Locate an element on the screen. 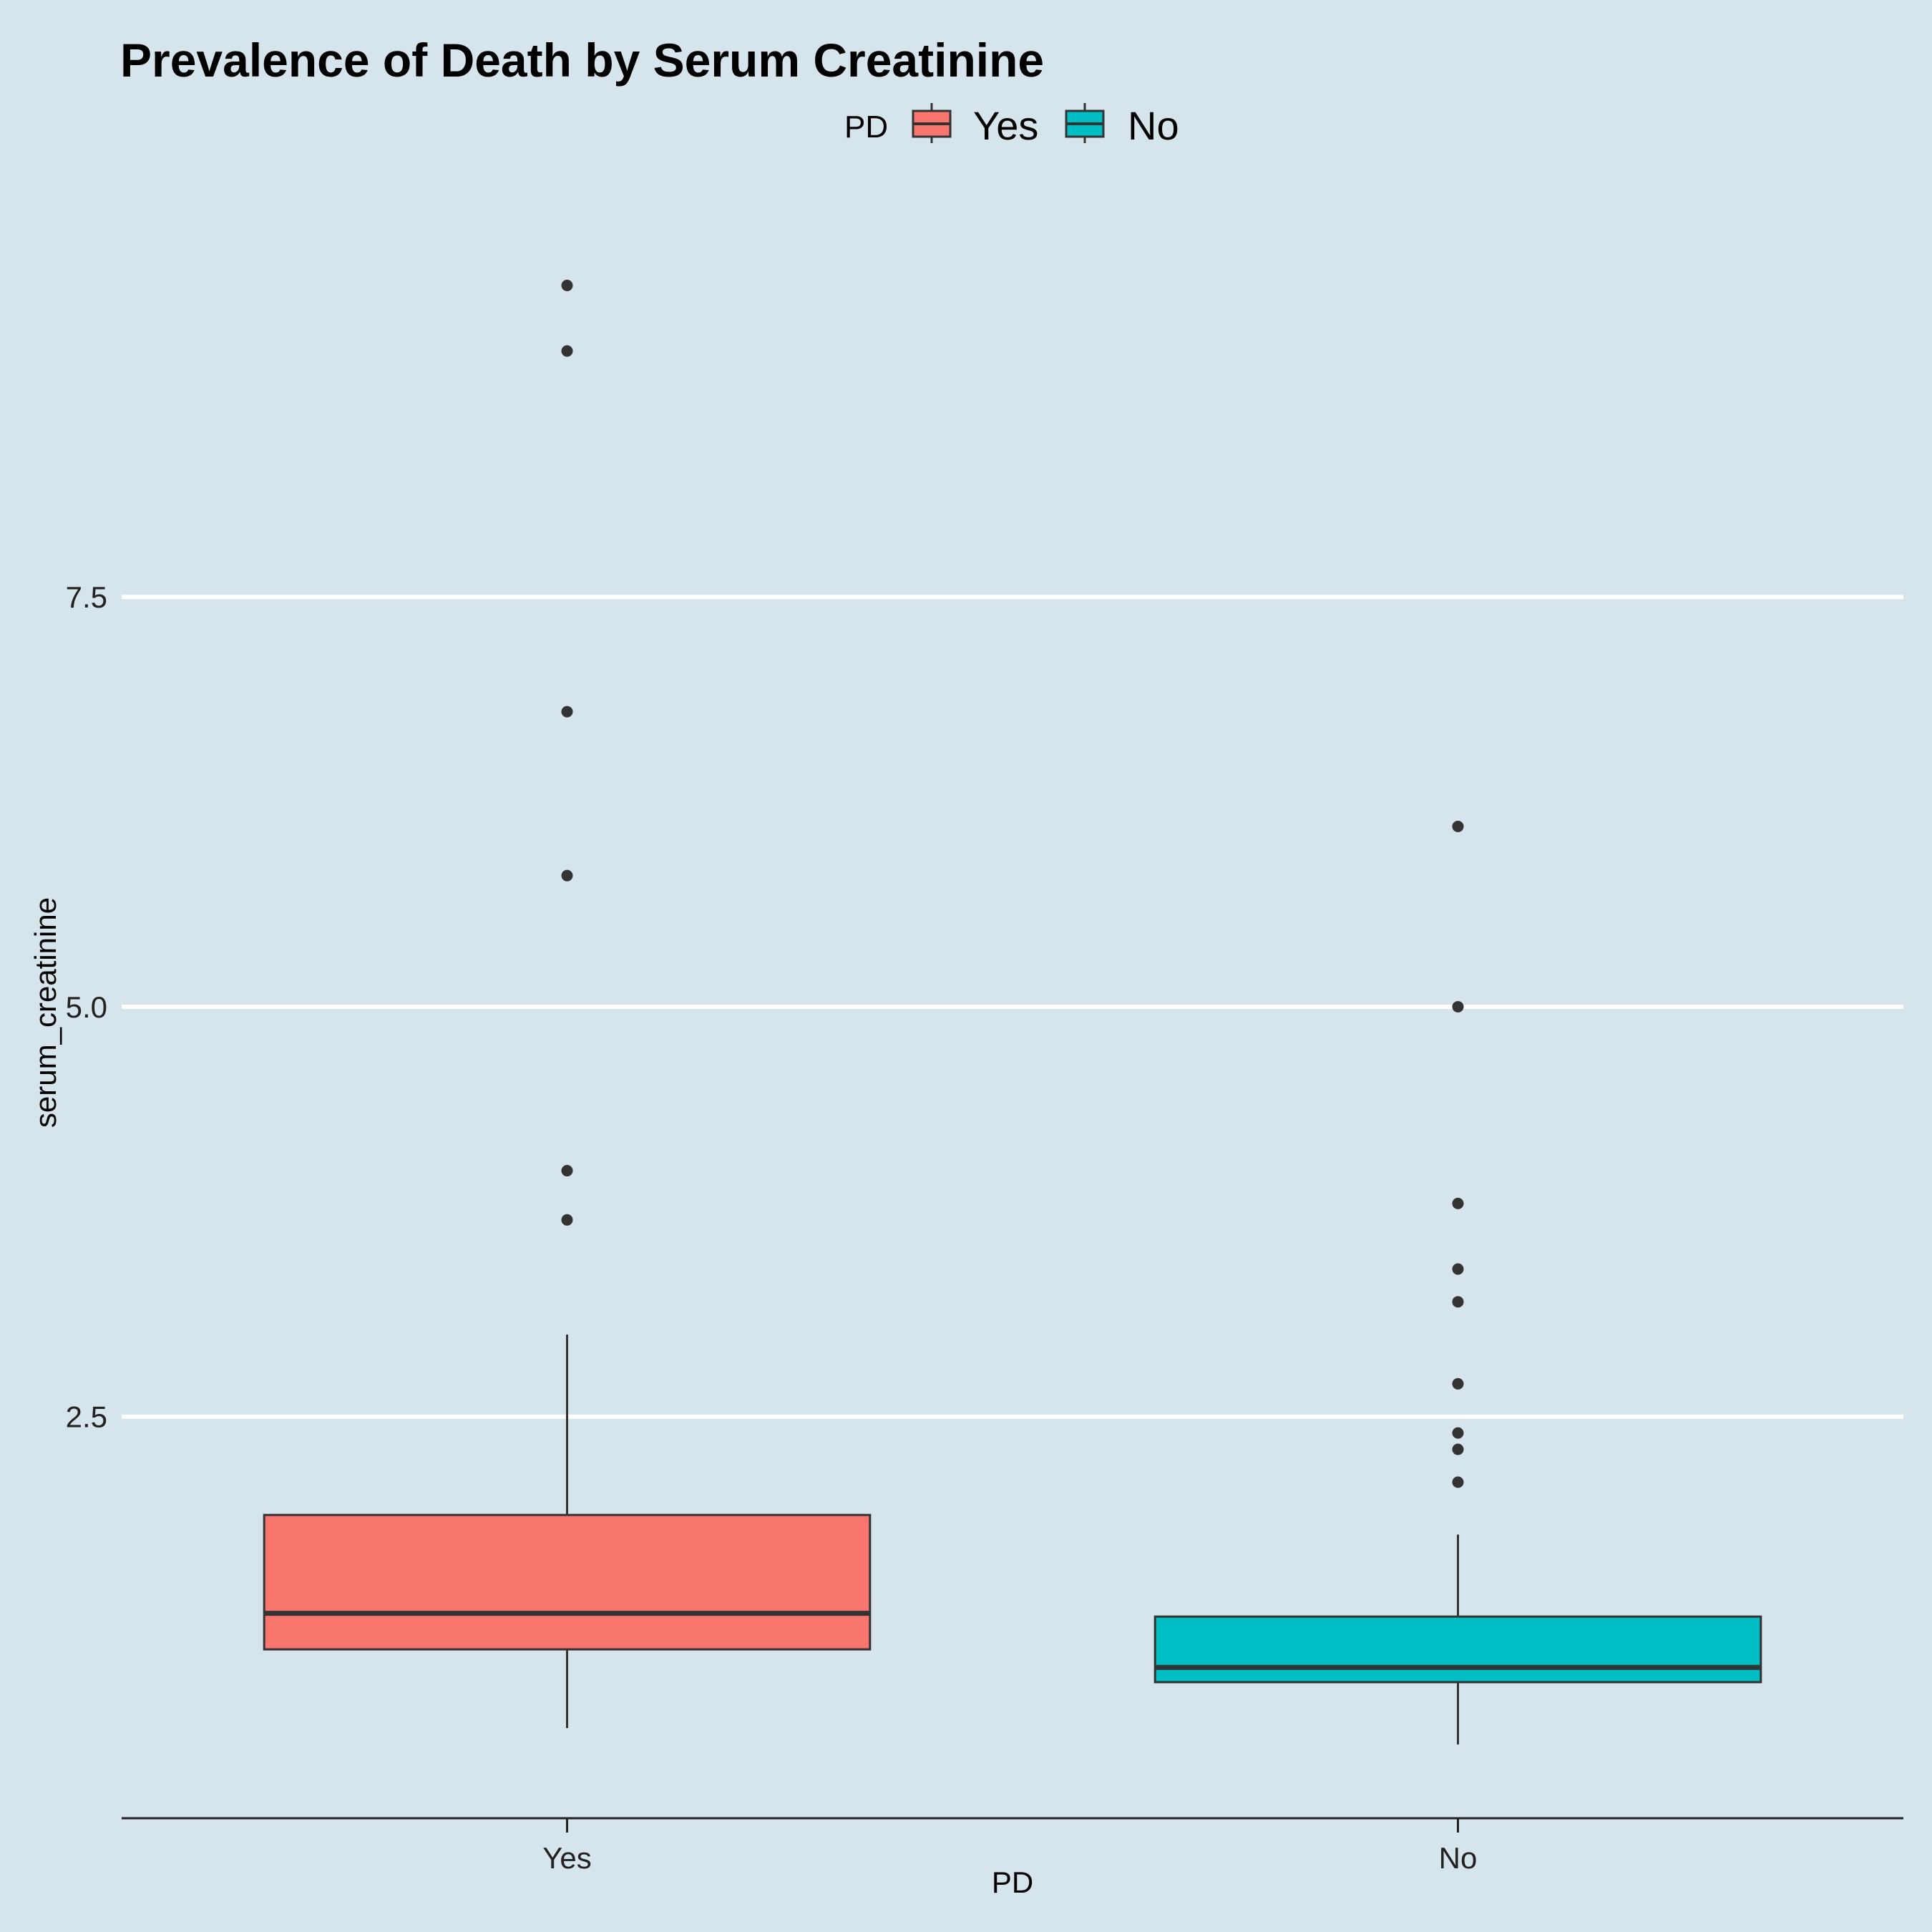  y-tick-label: 7.5 is located at coordinates (86, 597).